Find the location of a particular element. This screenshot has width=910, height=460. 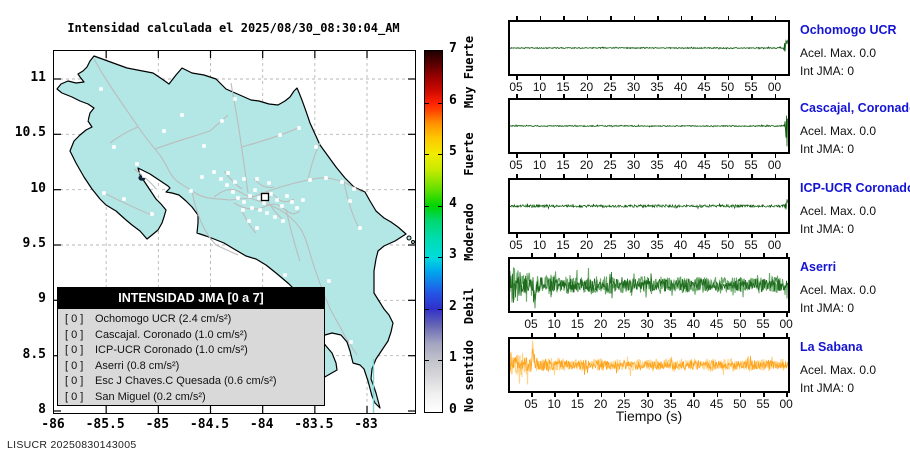

y-tick-label: 9.5 is located at coordinates (34, 243).